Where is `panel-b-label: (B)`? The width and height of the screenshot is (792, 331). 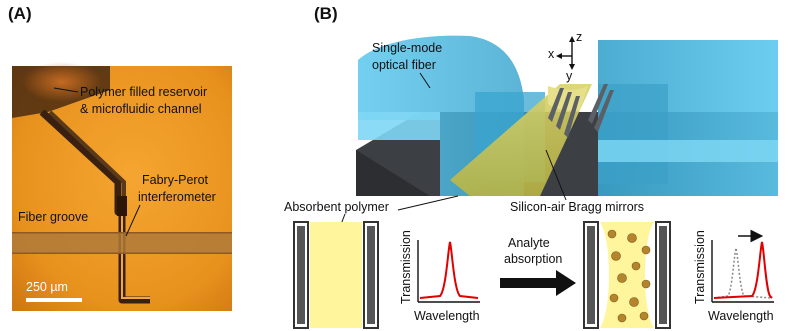 panel-b-label: (B) is located at coordinates (326, 13).